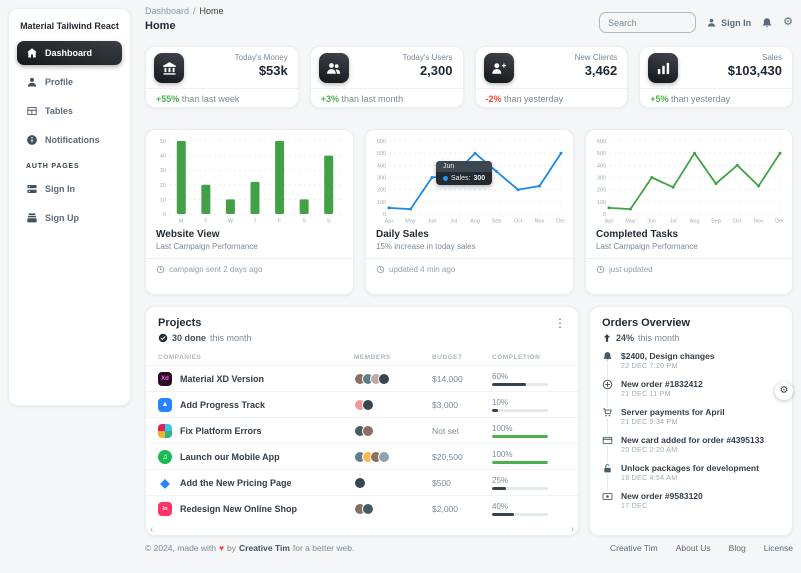 This screenshot has width=801, height=573. What do you see at coordinates (32, 218) in the screenshot?
I see `rectangle-stack-icon` at bounding box center [32, 218].